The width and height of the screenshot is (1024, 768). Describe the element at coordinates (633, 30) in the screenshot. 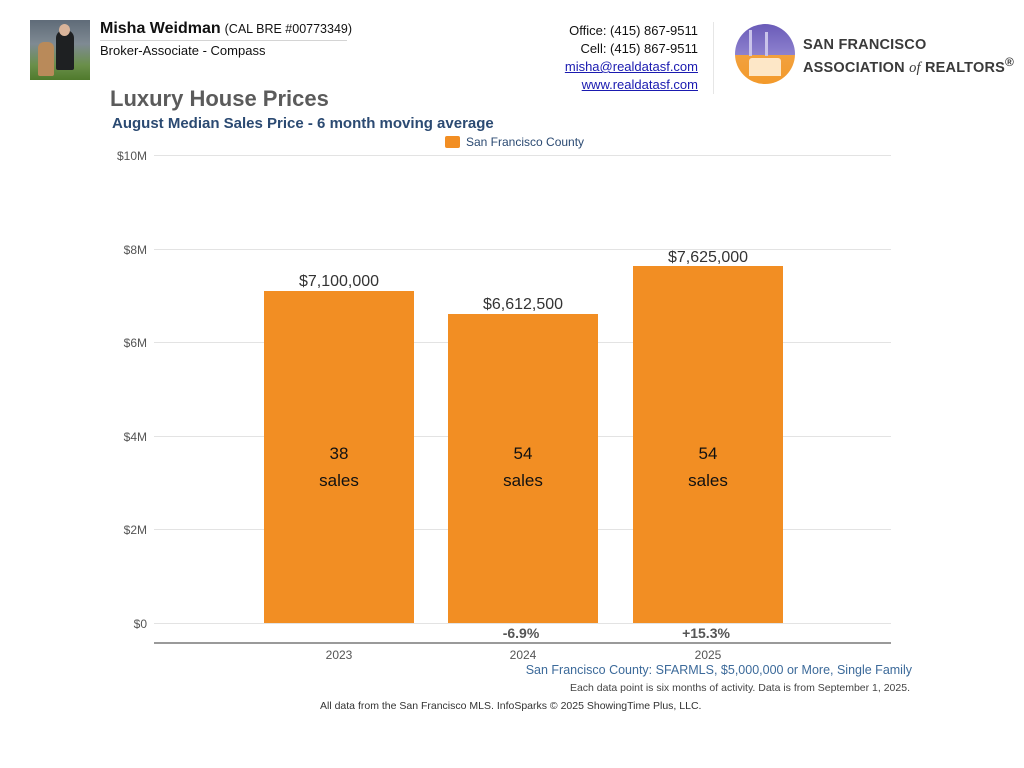

I see `office-phone: Office: (415) 867-9511` at that location.